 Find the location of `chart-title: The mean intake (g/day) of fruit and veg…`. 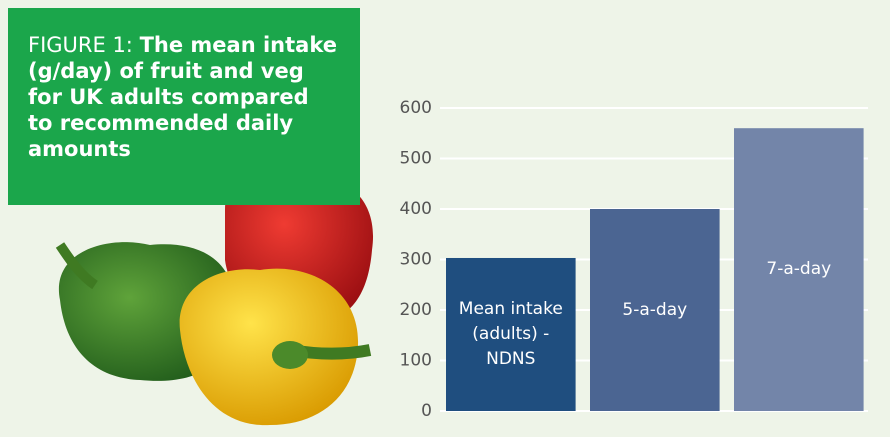

chart-title: The mean intake (g/day) of fruit and veg… is located at coordinates (182, 97).